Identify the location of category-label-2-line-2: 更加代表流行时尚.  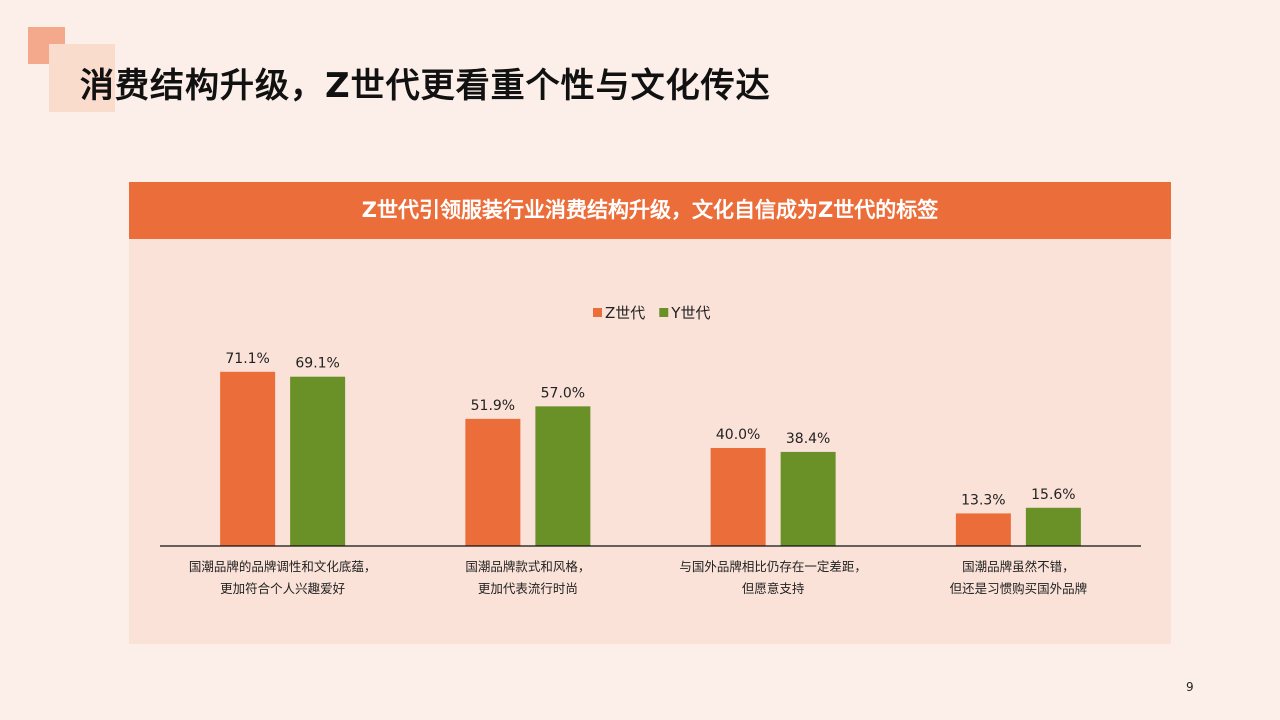
(528, 588).